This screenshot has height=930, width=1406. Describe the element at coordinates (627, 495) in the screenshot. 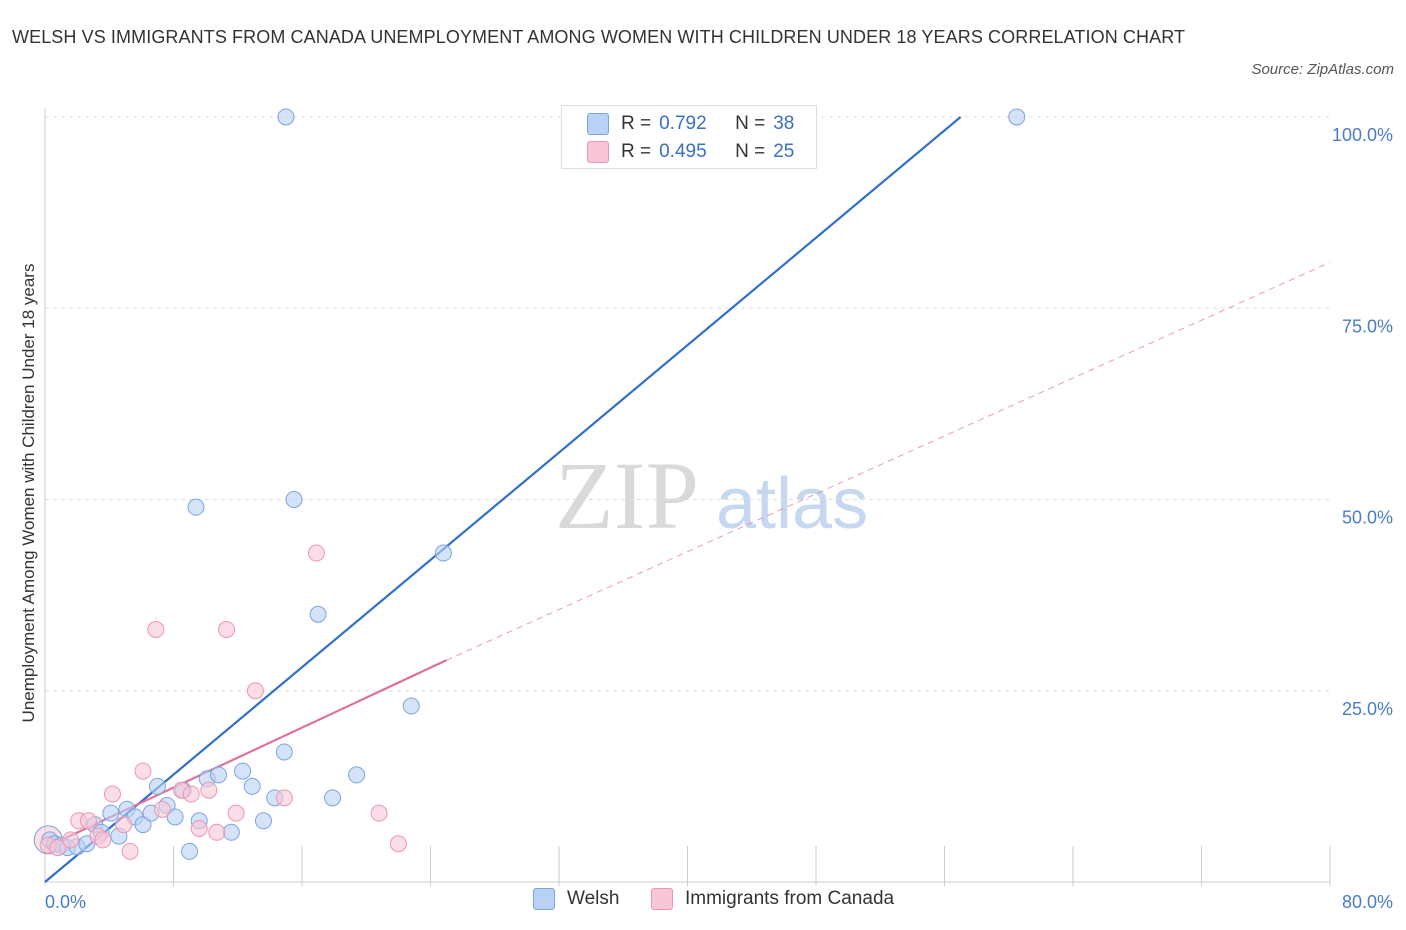

I see `watermark-zip: ZIP` at that location.